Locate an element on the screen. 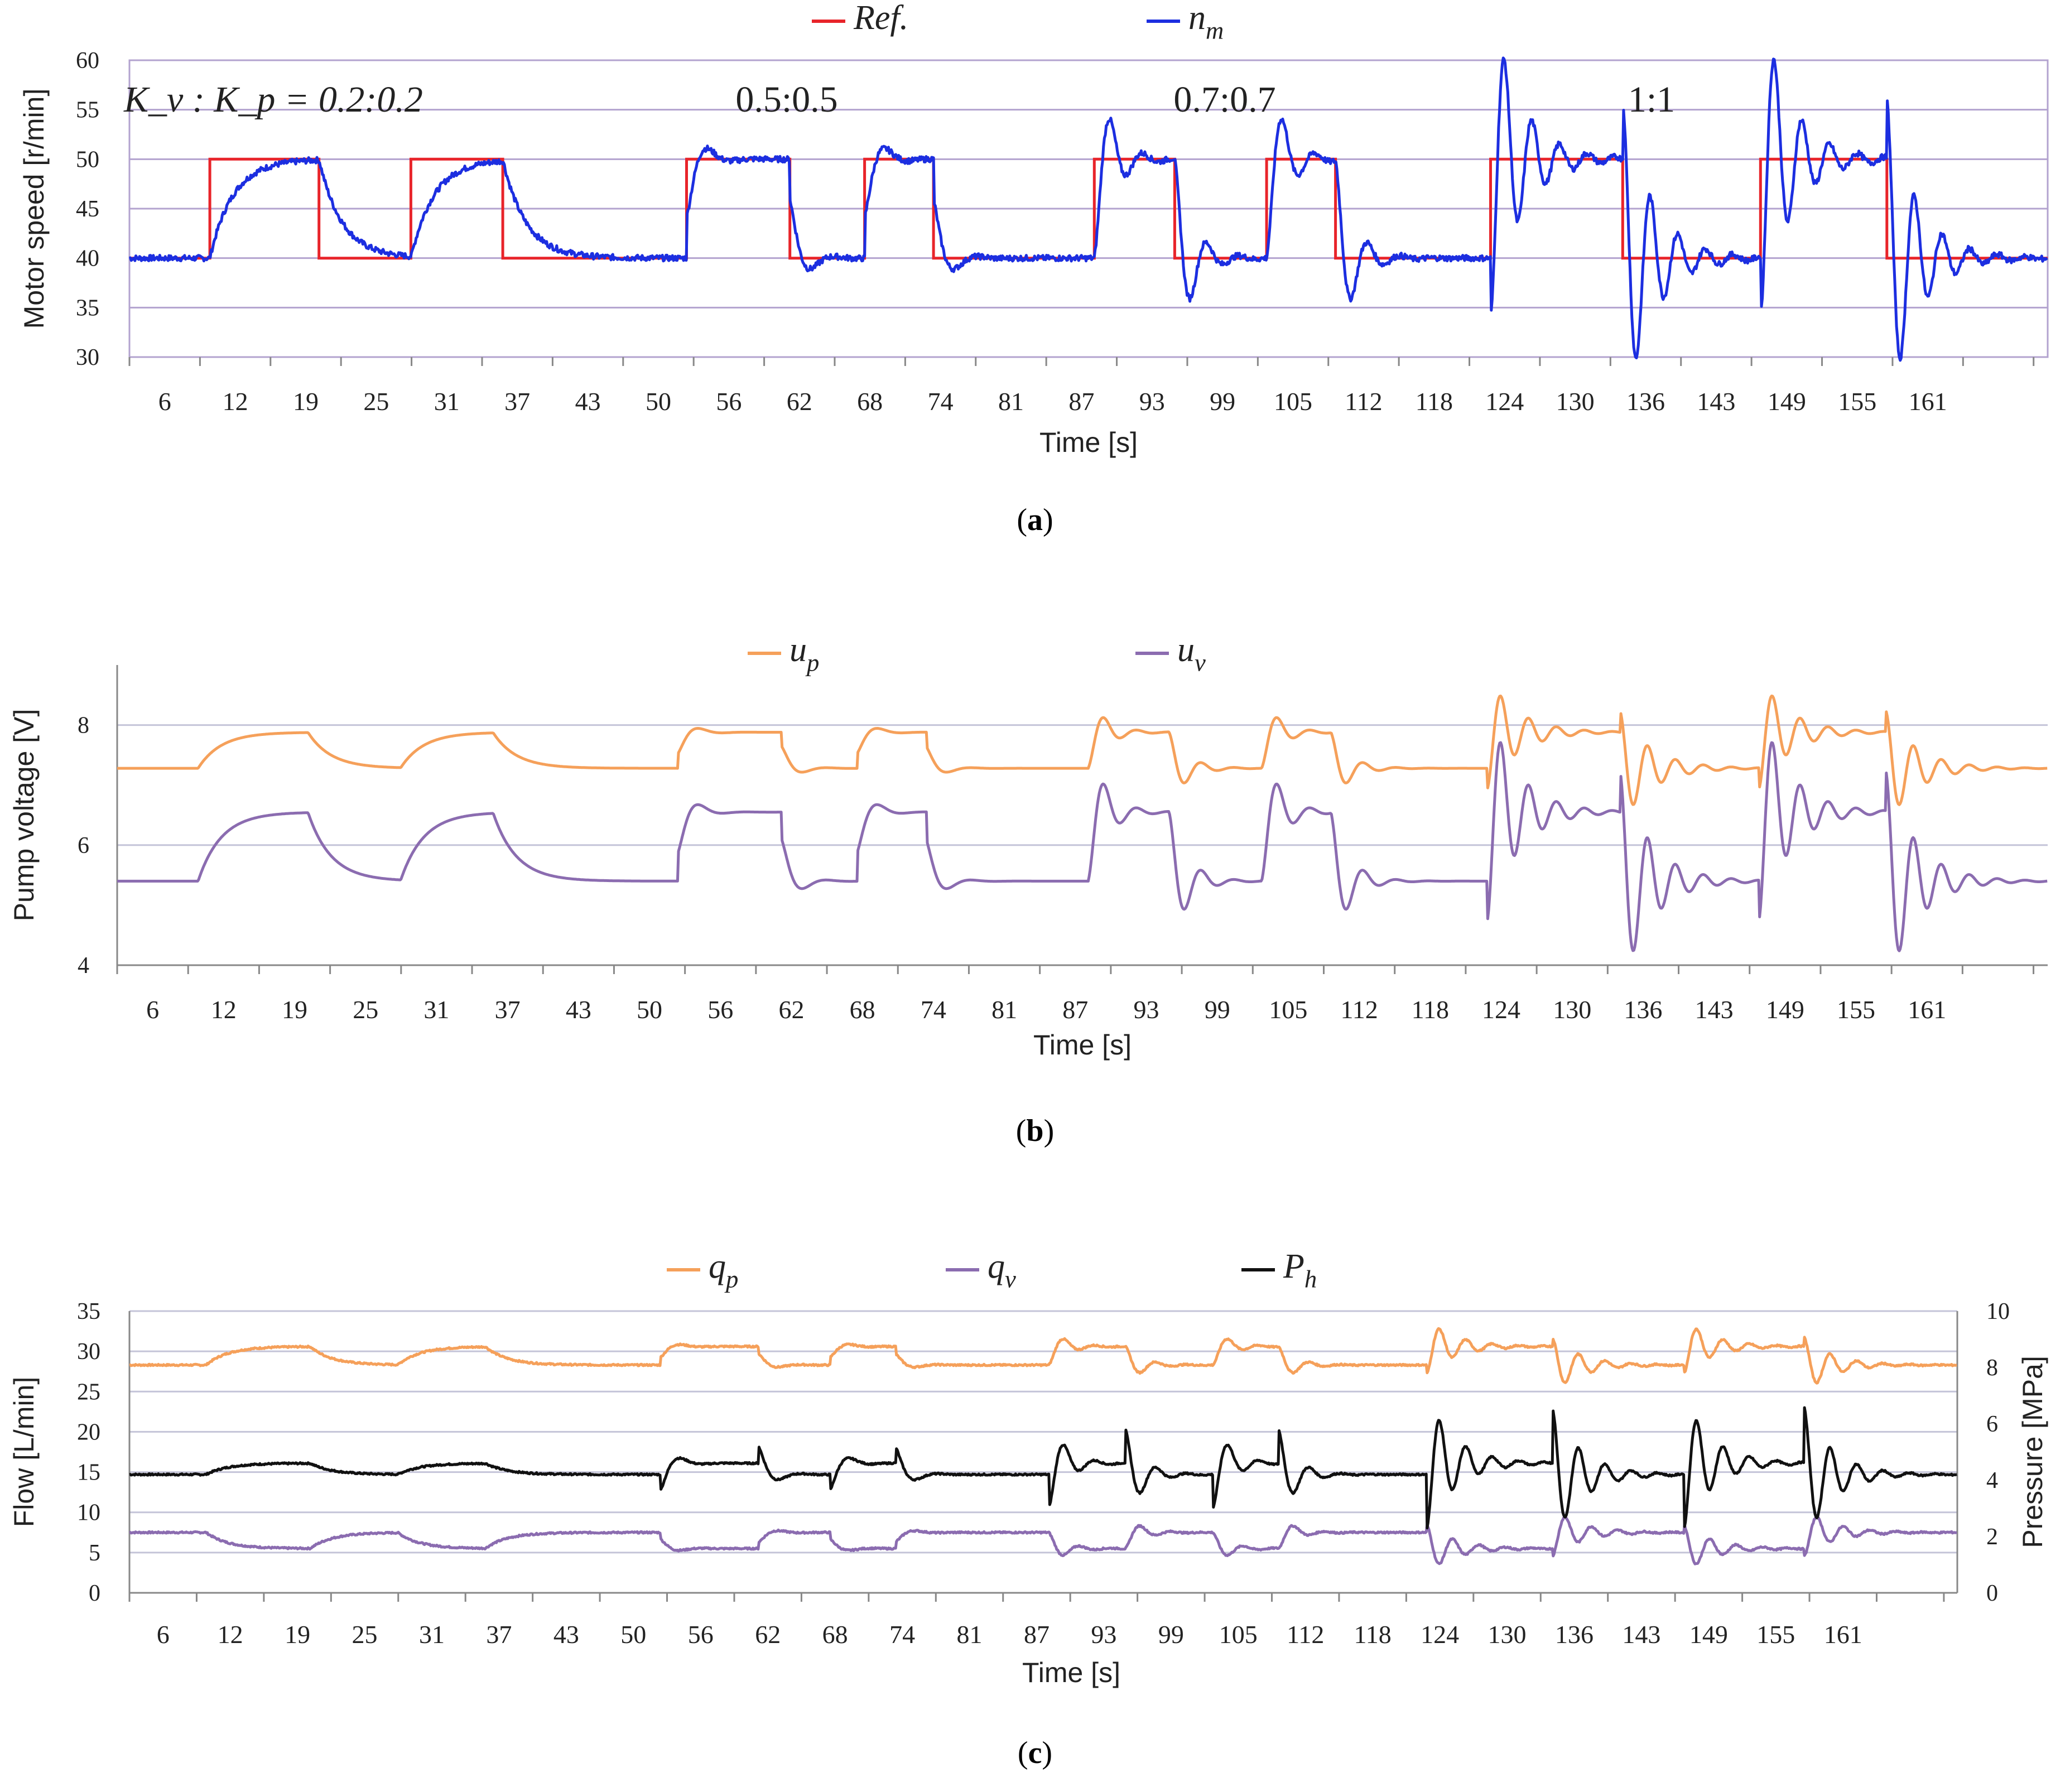 This screenshot has height=1792, width=2070. y-right-axis-title: Pressure [MPa] is located at coordinates (2032, 1452).